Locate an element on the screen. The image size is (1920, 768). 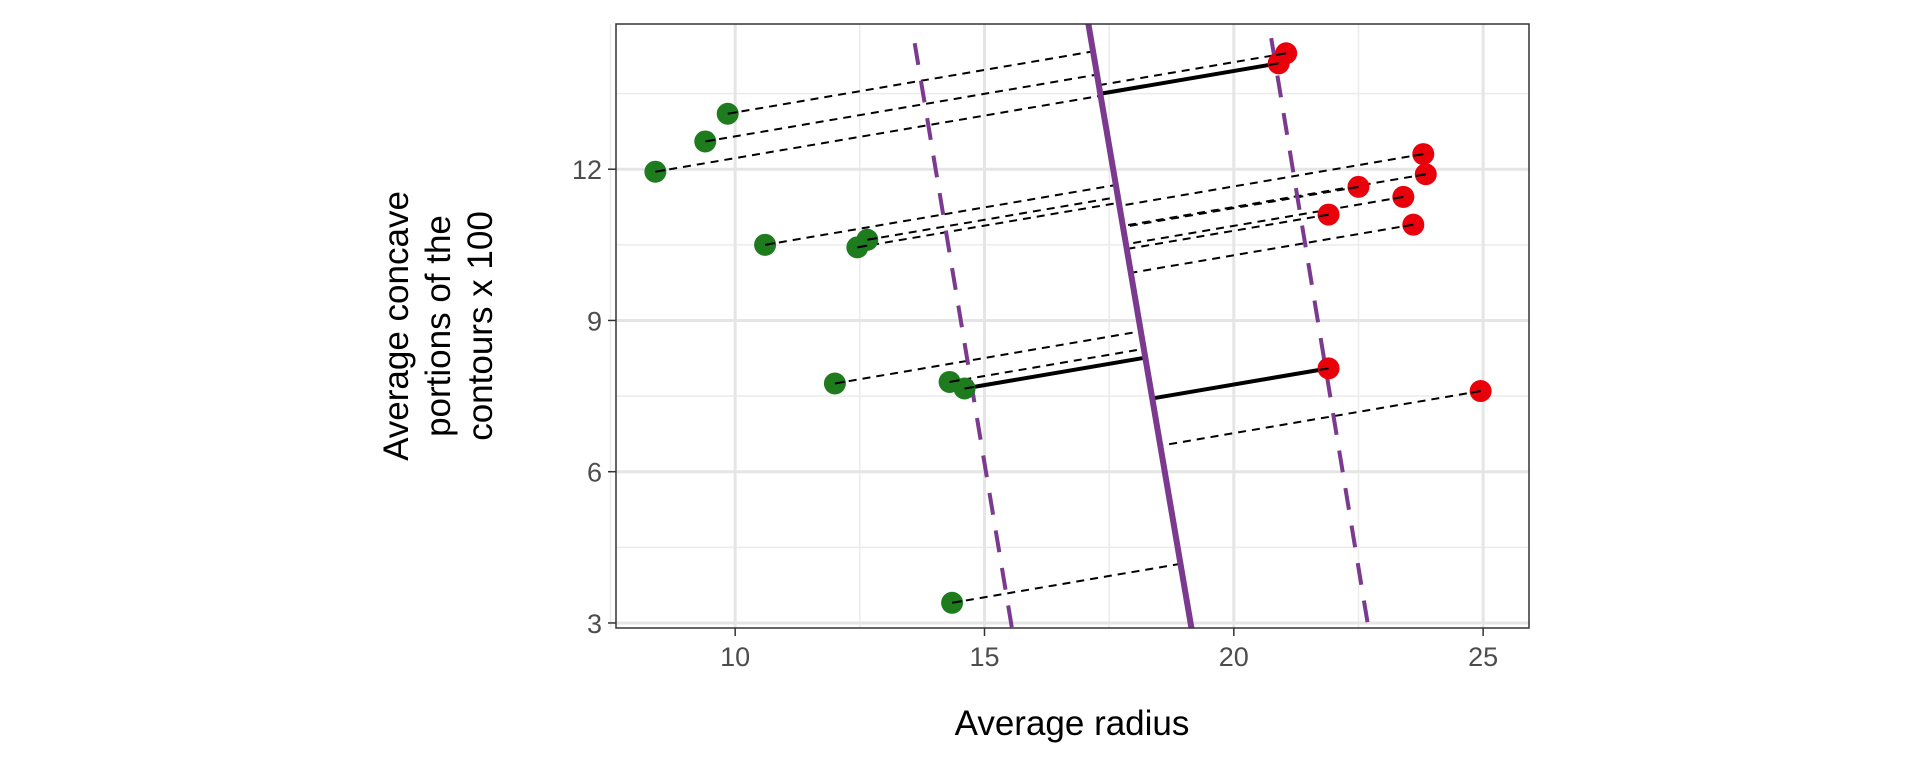
y-axis-title-line: Average concave is located at coordinates (396, 326).